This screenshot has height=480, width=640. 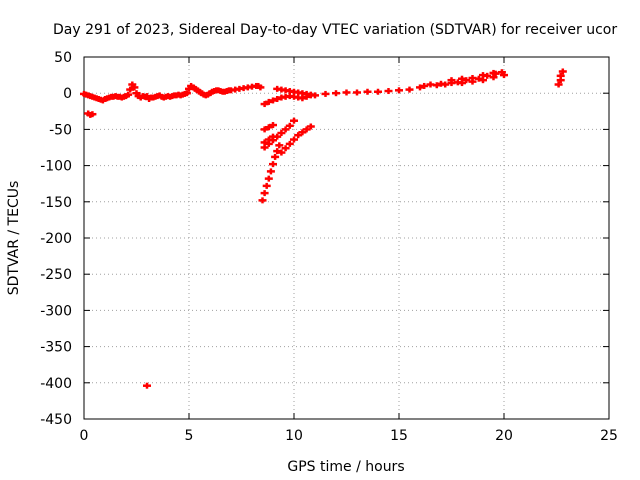 I want to click on y-tick-label: 50, so click(x=63, y=58).